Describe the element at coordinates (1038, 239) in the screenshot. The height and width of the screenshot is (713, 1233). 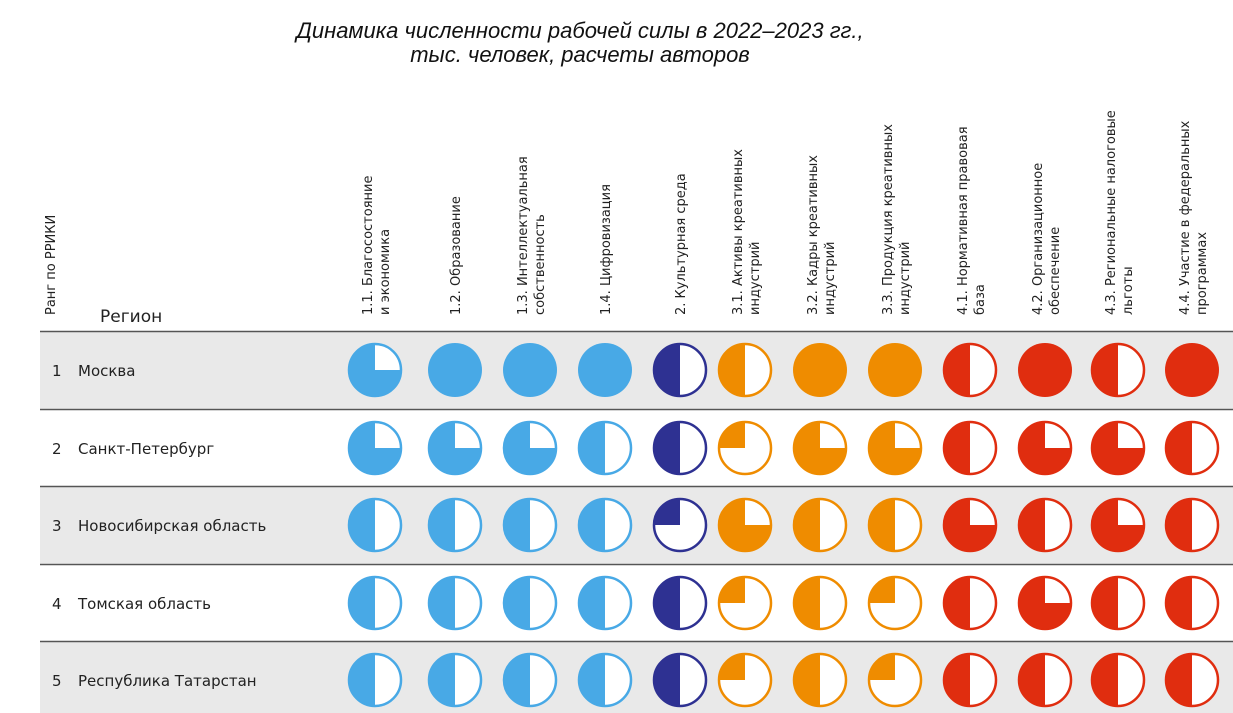
I see `column-header: 4.2. Организационное` at that location.